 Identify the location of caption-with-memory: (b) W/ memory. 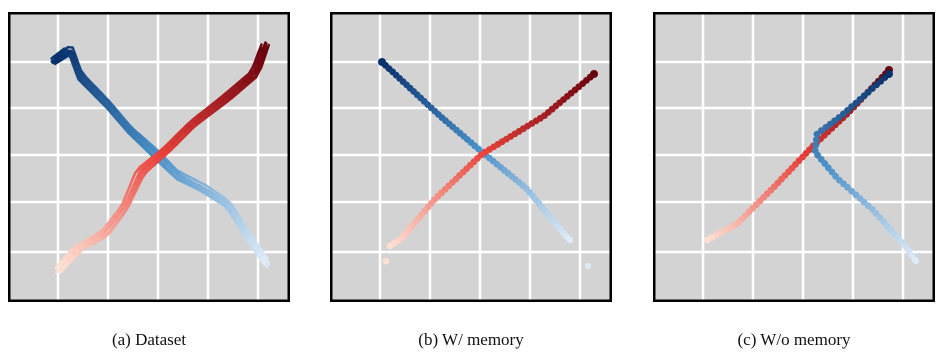
(471, 339).